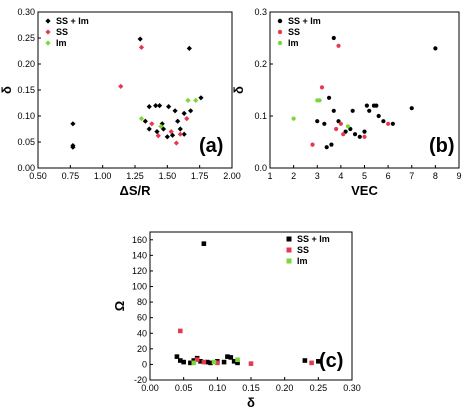  Describe the element at coordinates (142, 318) in the screenshot. I see `y-tick-label: 60` at that location.